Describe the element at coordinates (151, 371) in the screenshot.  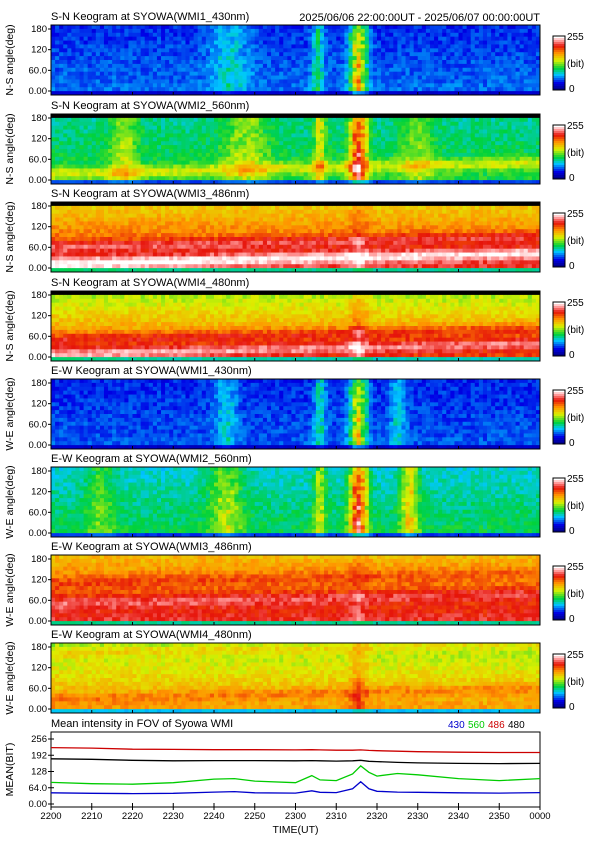
I see `keogram-title: E-W Keogram at SYOWA(WMI1_430nm)` at that location.